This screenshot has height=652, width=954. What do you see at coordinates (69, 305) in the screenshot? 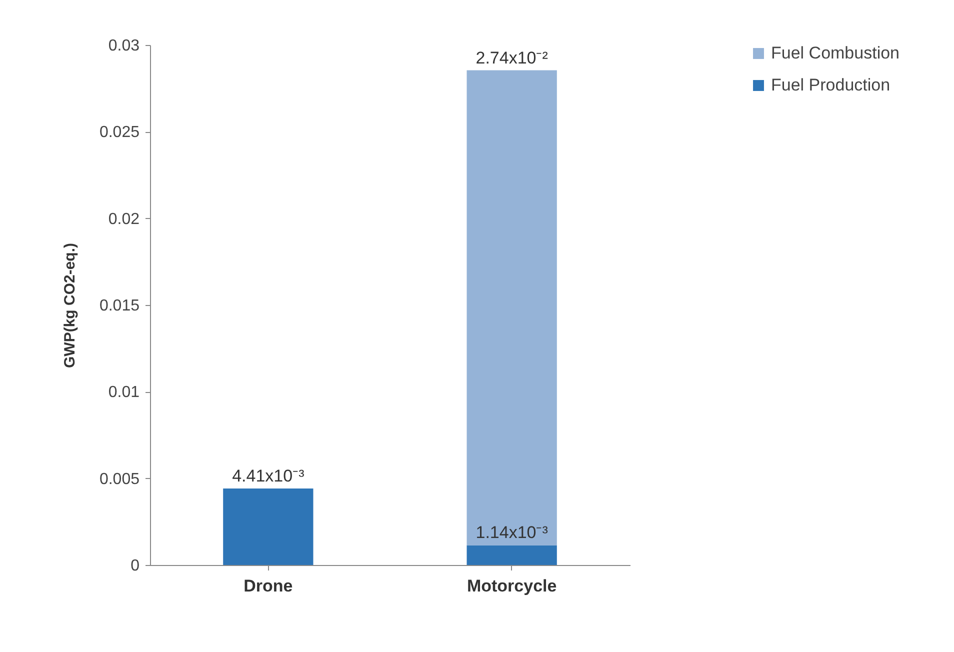
I see `y-axis-title: GWP(kg CO2-eq.)` at bounding box center [69, 305].